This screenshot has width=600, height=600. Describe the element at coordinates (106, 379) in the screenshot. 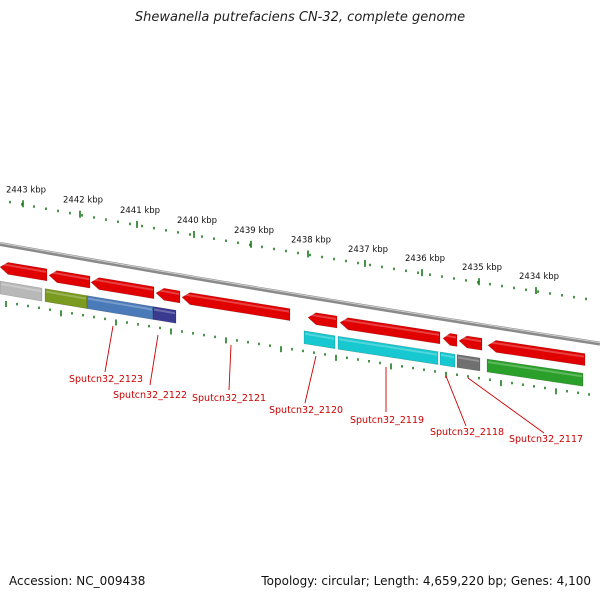

I see `gene-label: Sputcn32_2123` at that location.